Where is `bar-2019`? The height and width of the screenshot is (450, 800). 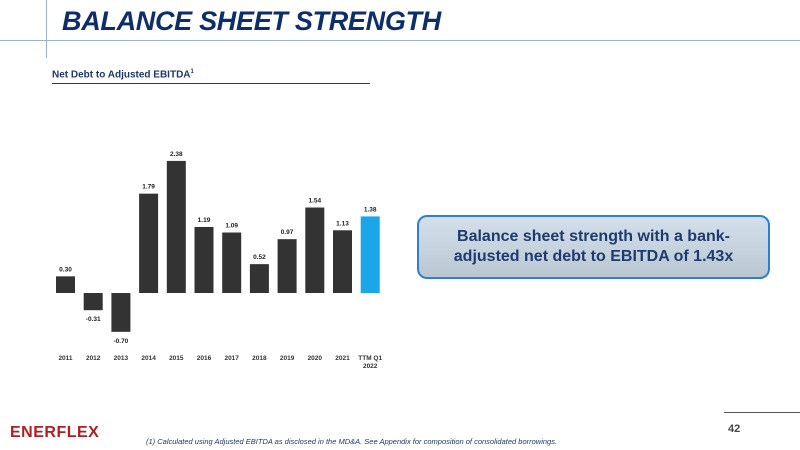 bar-2019 is located at coordinates (287, 266).